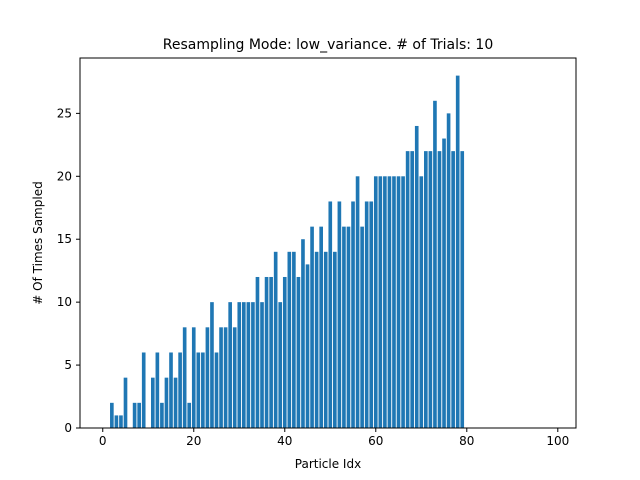 The height and width of the screenshot is (480, 640). I want to click on y-axis-ticks: 0 5 10 15 20 25, so click(68, 270).